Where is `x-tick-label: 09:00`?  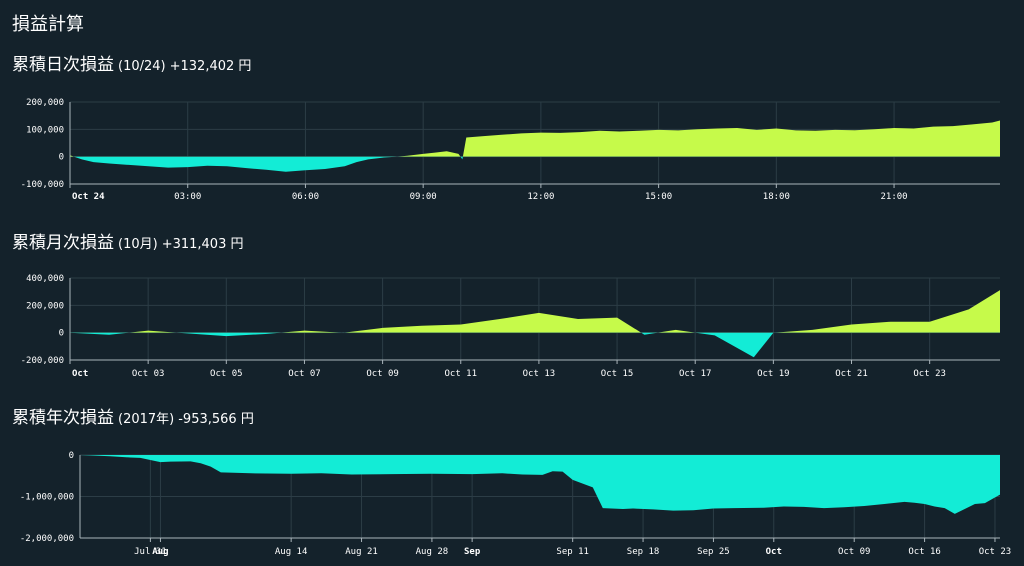
x-tick-label: 09:00 is located at coordinates (423, 197).